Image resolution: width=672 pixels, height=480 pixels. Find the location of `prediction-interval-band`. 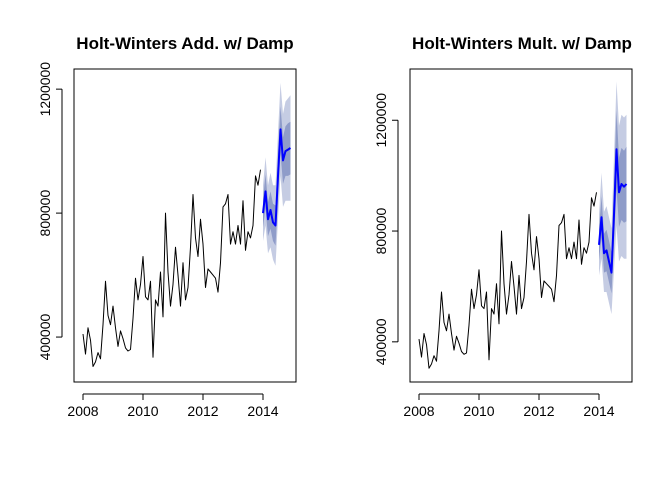

prediction-interval-band is located at coordinates (613, 202).